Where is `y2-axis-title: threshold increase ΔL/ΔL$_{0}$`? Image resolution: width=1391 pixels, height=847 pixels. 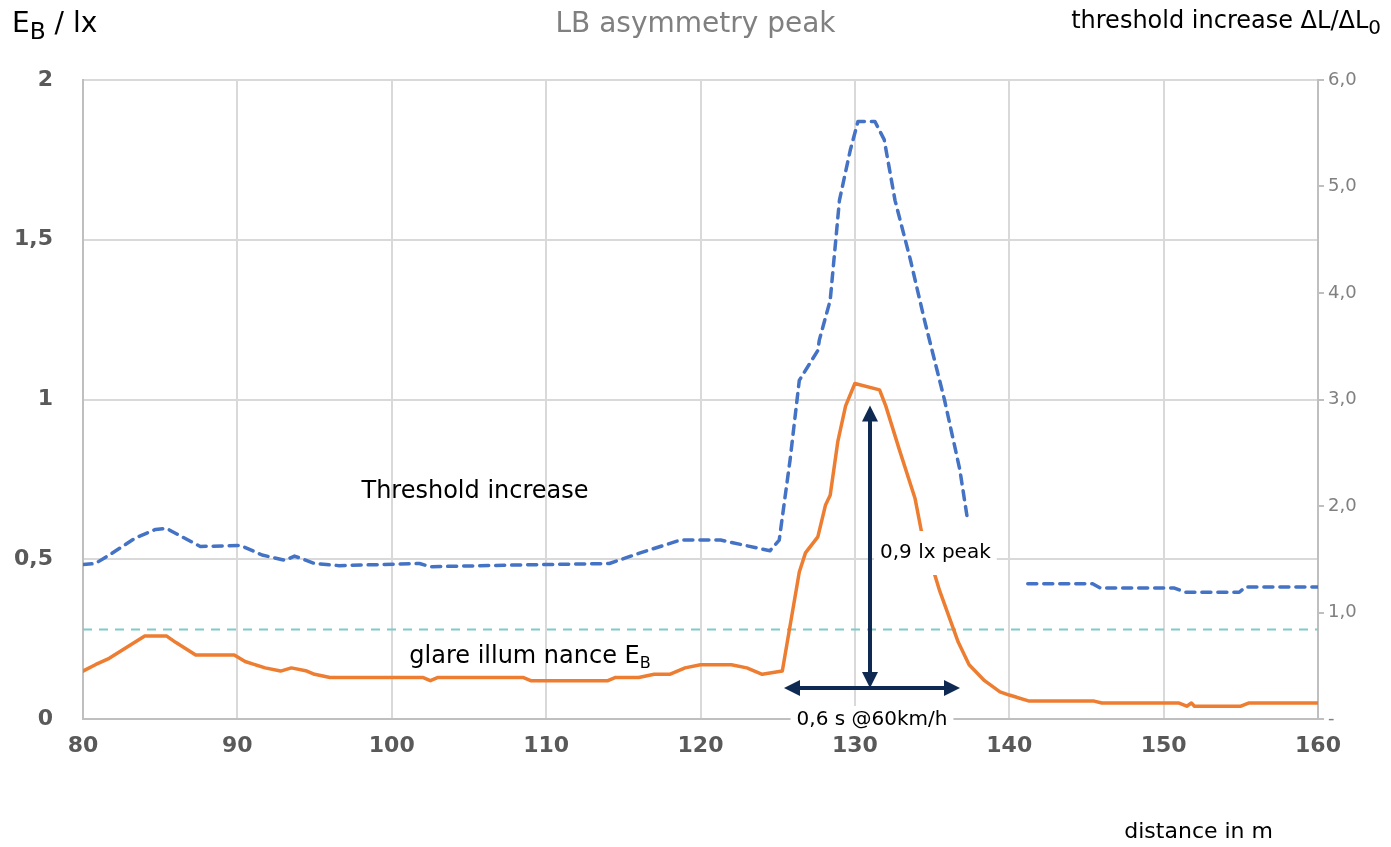 y2-axis-title: threshold increase ΔL/ΔL$_{0}$ is located at coordinates (1226, 22).